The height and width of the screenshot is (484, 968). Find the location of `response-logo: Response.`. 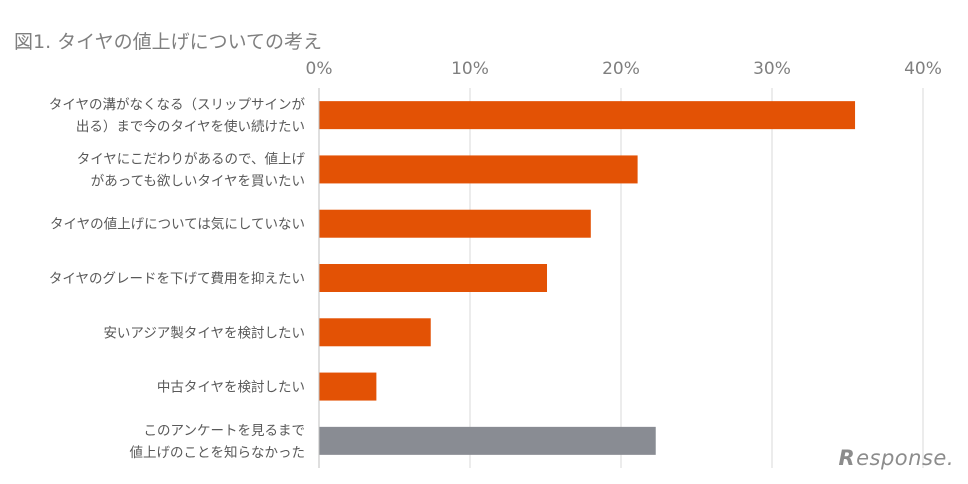

response-logo: Response. is located at coordinates (896, 458).